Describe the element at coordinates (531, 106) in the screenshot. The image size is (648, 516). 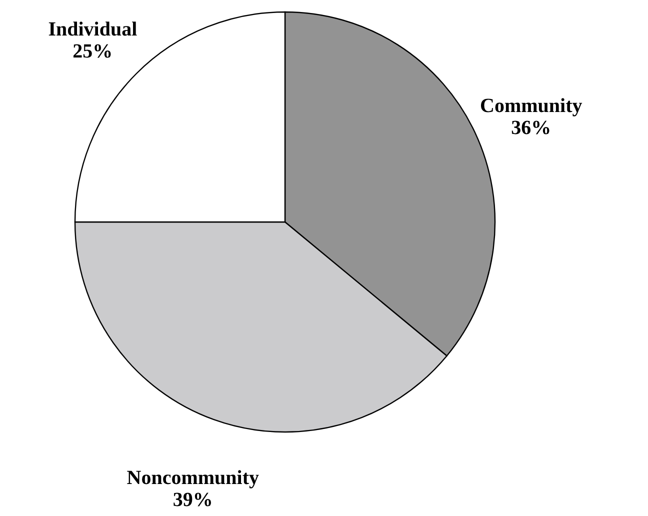
I see `slice-label: Community` at that location.